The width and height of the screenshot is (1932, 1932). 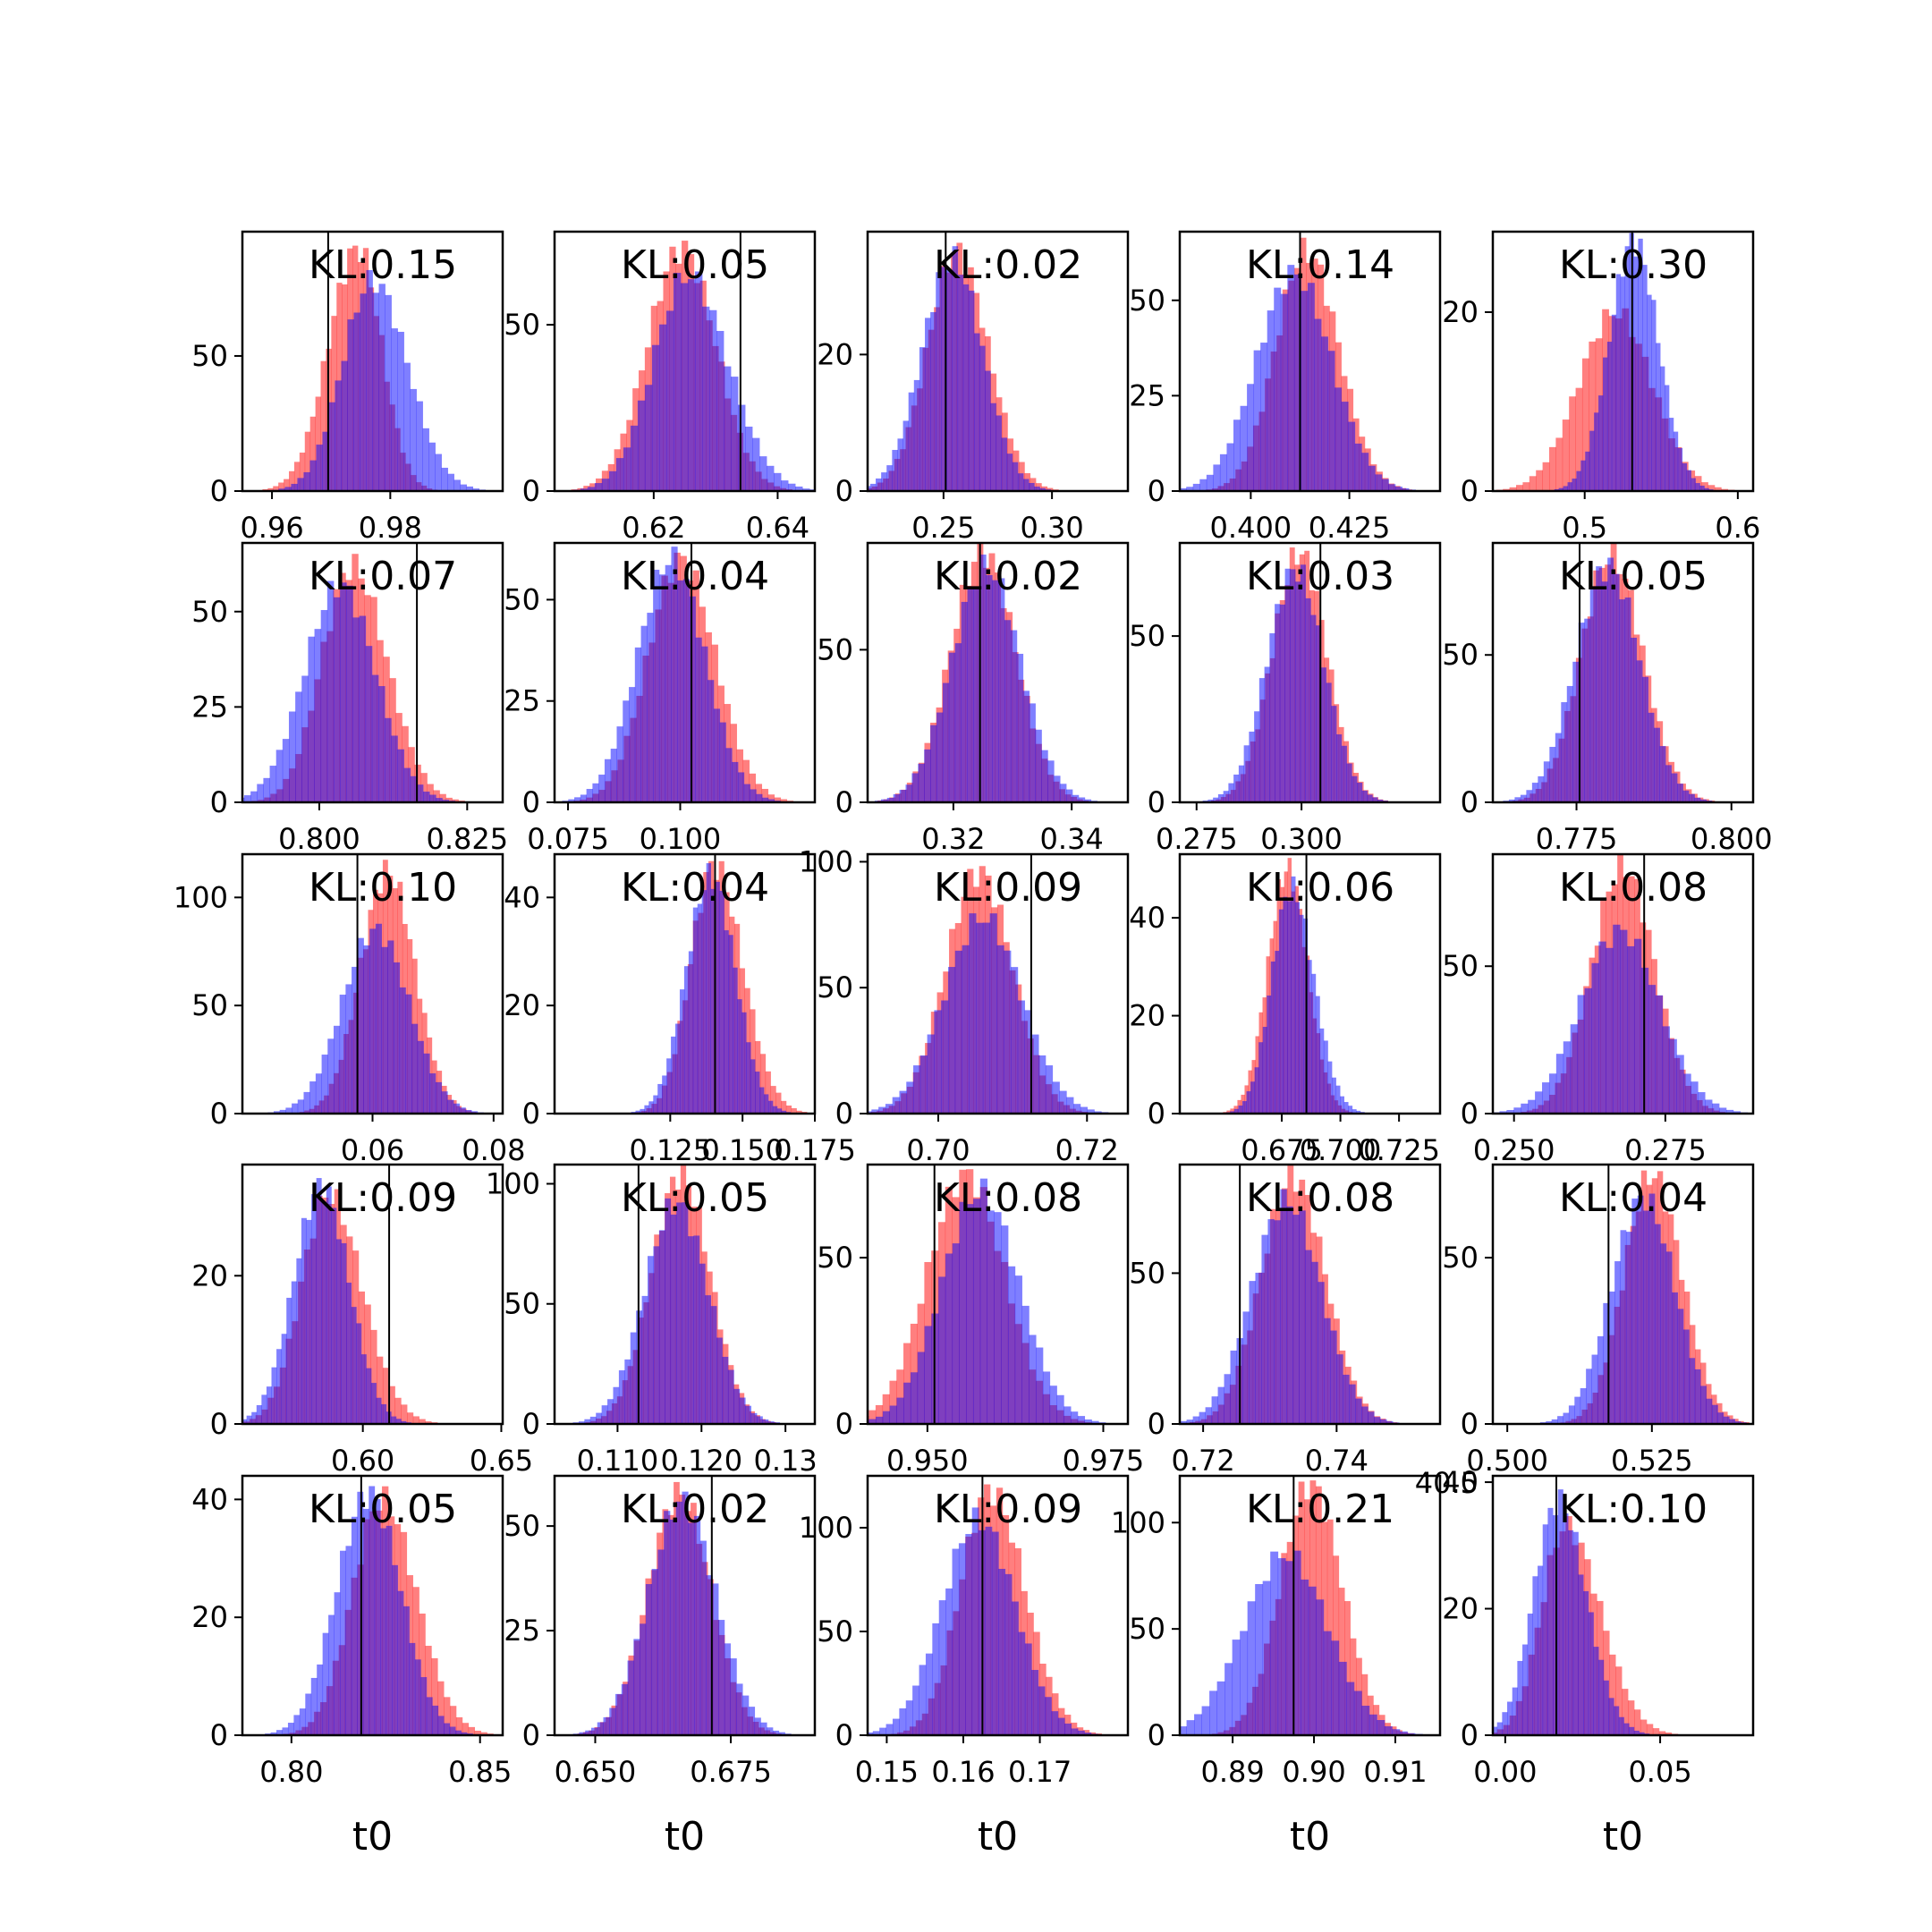 What do you see at coordinates (671, 1150) in the screenshot?
I see `x-tick-label: 0.125` at bounding box center [671, 1150].